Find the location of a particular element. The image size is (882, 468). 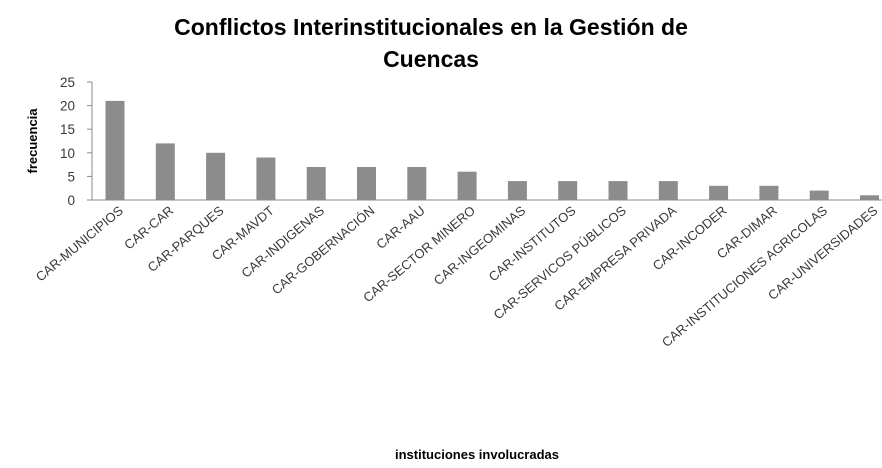

y-tick-label: 20 is located at coordinates (67, 106).